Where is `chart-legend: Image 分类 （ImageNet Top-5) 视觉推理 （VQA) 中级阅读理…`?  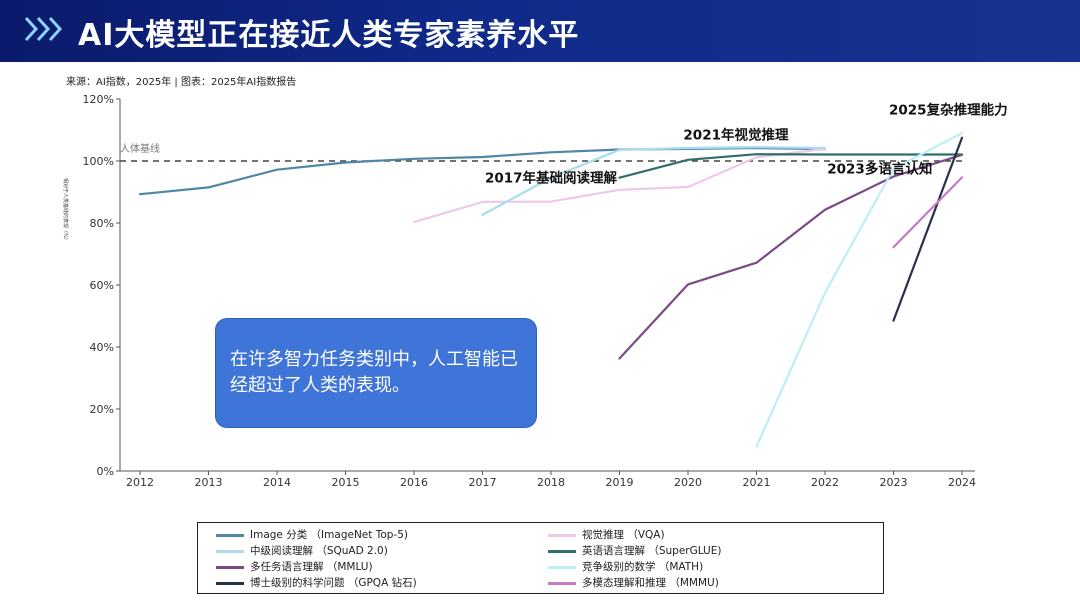
chart-legend: Image 分类 （ImageNet Top-5) 视觉推理 （VQA) 中级阅读理… is located at coordinates (540, 558).